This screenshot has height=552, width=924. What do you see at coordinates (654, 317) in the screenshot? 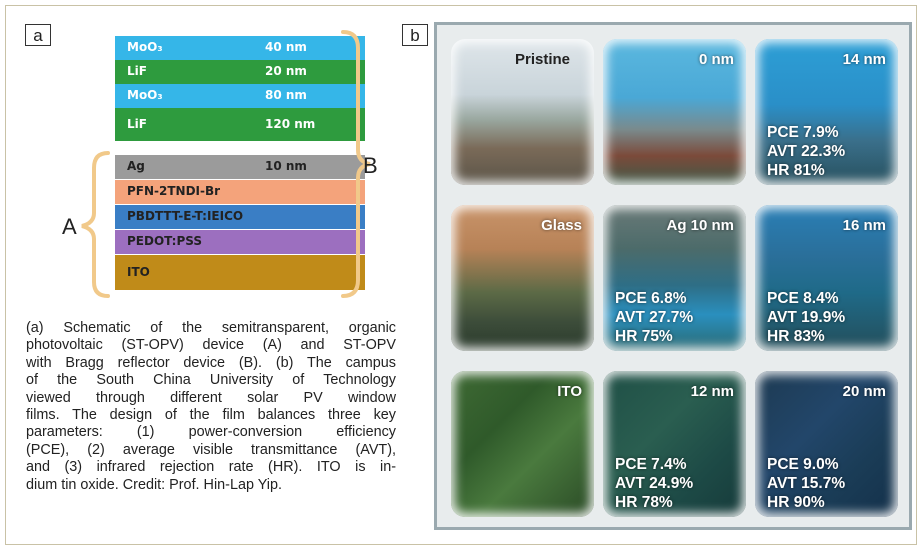
I see `metric-avt: AVT 27.7%` at bounding box center [654, 317].